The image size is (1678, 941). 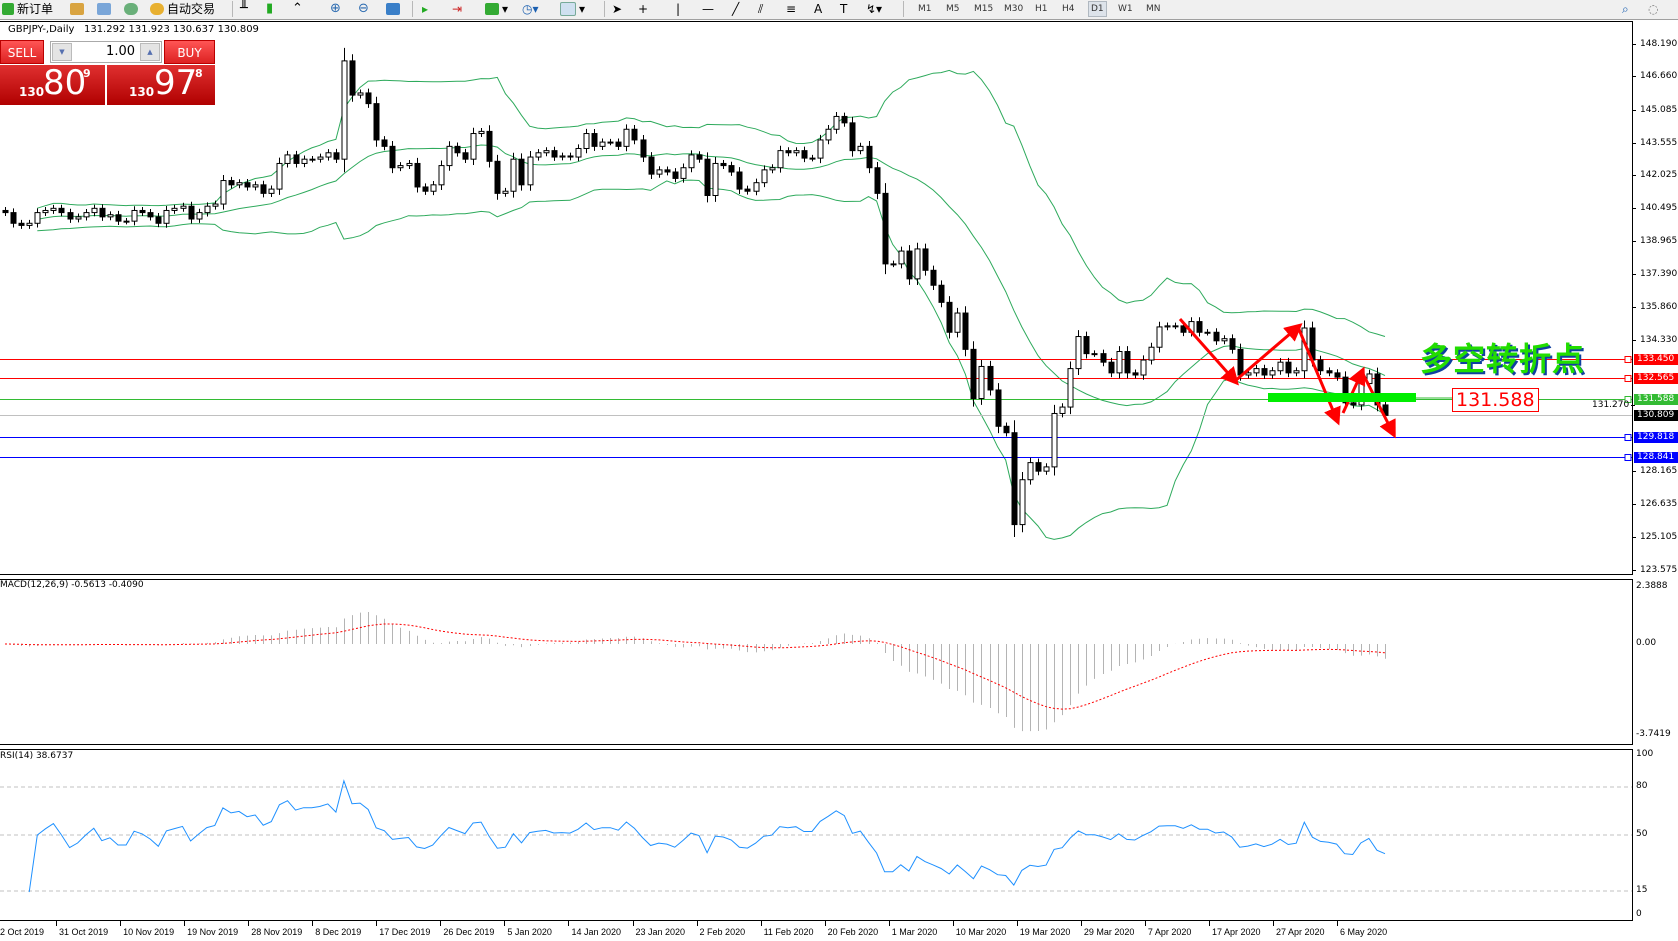 I want to click on lot-decrease-button: ▼, so click(x=62, y=52).